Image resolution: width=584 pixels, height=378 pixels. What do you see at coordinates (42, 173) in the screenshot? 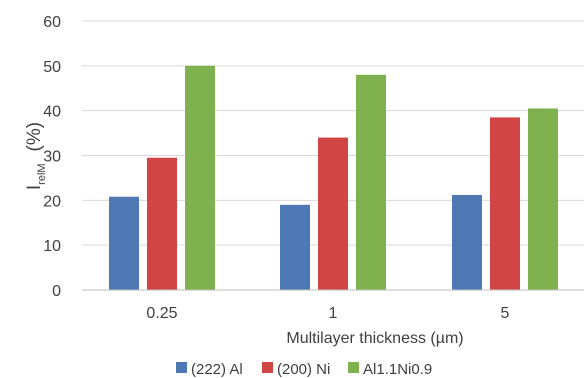
I see `y-axis-title-sub: relM` at bounding box center [42, 173].